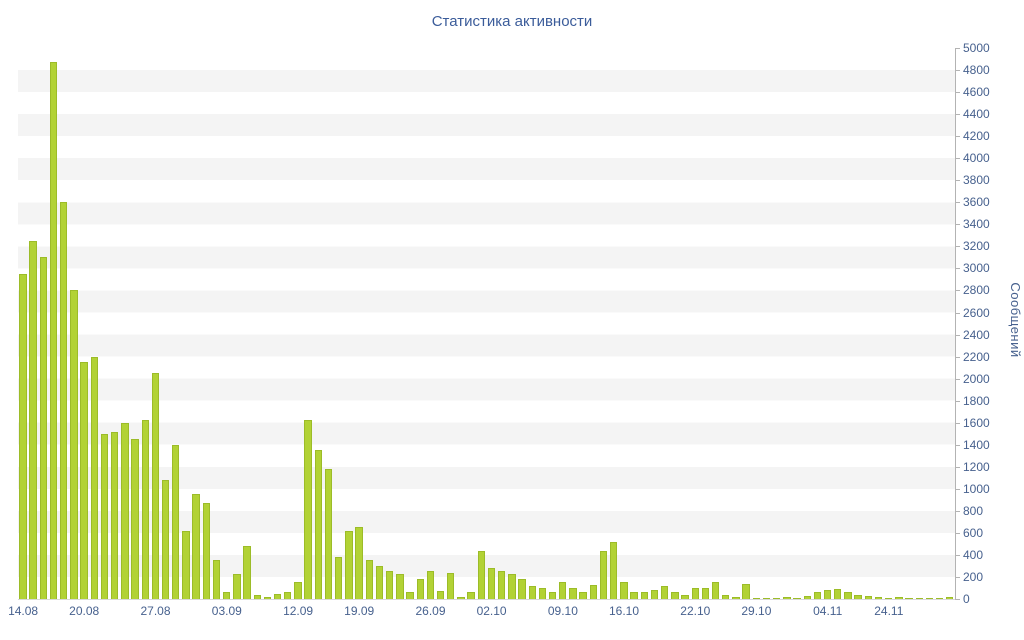 This screenshot has width=1024, height=640. What do you see at coordinates (298, 611) in the screenshot?
I see `x-tick-label: 12.09` at bounding box center [298, 611].